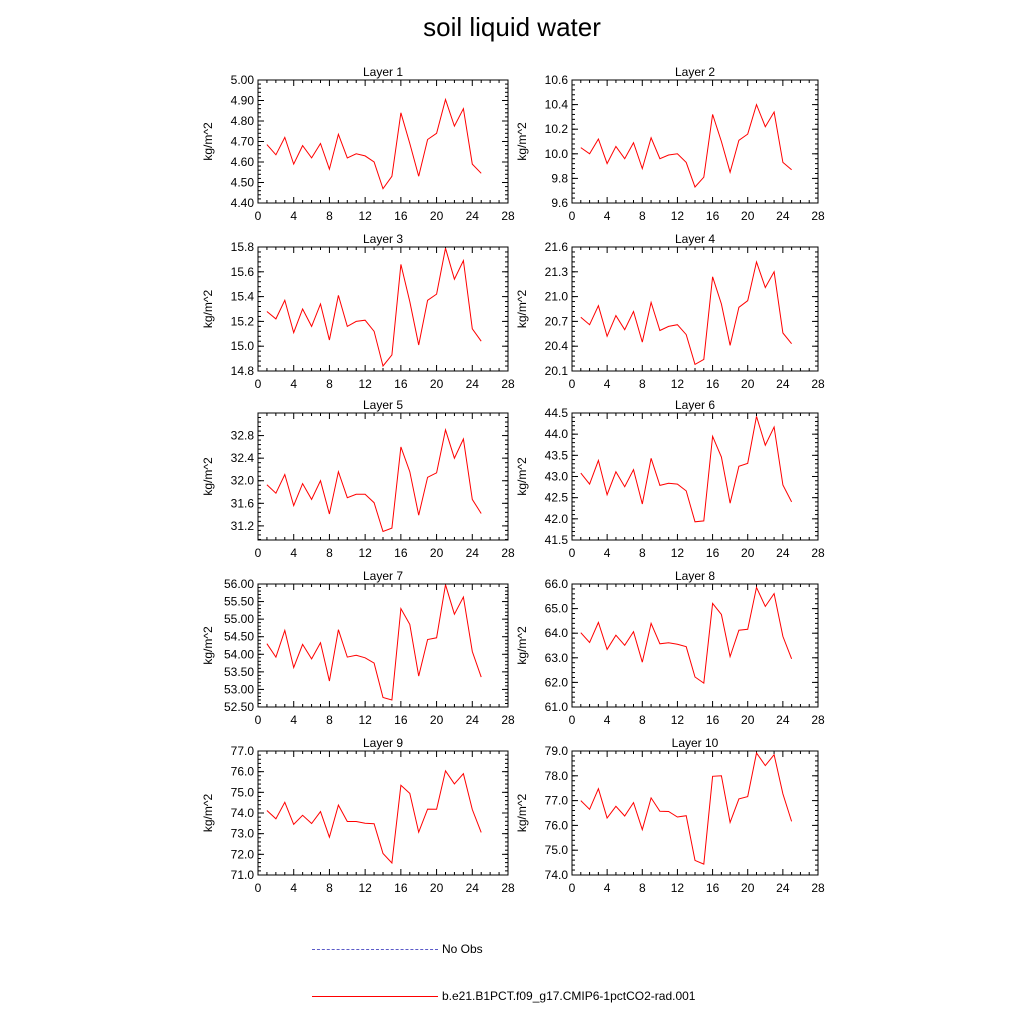 Image resolution: width=1024 pixels, height=1024 pixels. I want to click on y-tick-label: 14.8, so click(243, 371).